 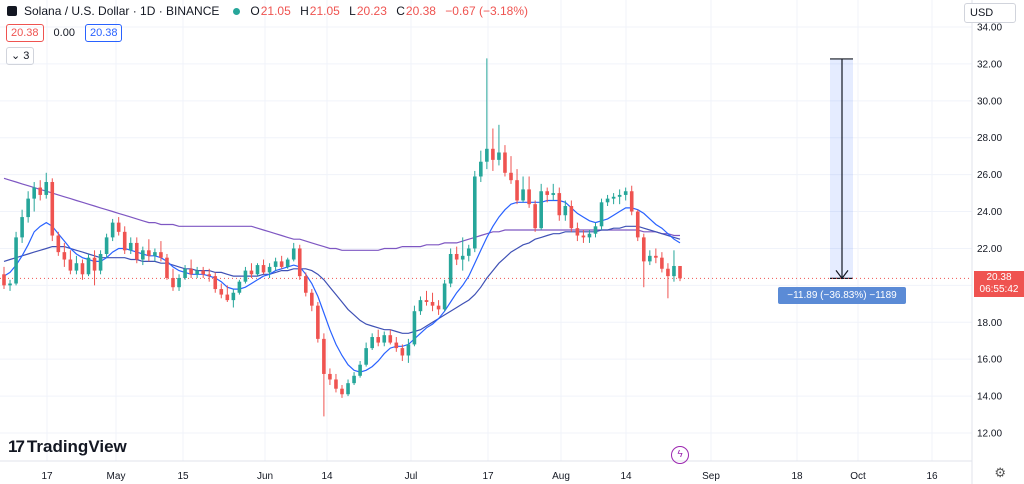 What do you see at coordinates (561, 476) in the screenshot?
I see `time-tick: Aug` at bounding box center [561, 476].